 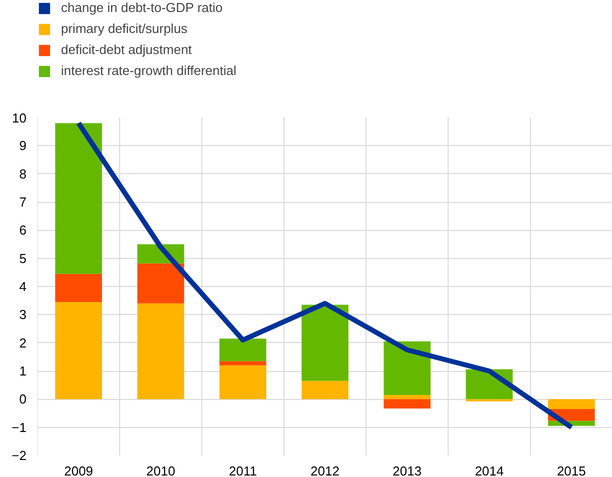 I want to click on legend-label: interest rate-growth differential, so click(x=148, y=70).